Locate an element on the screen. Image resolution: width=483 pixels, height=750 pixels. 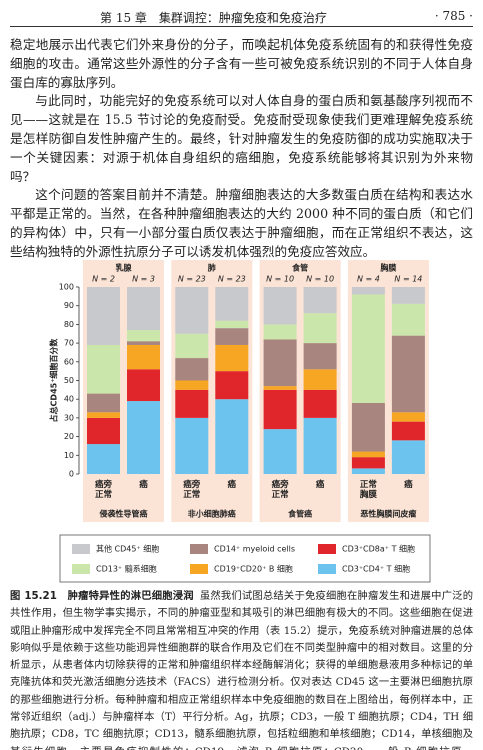
y-tick-label: 30 is located at coordinates (69, 417).